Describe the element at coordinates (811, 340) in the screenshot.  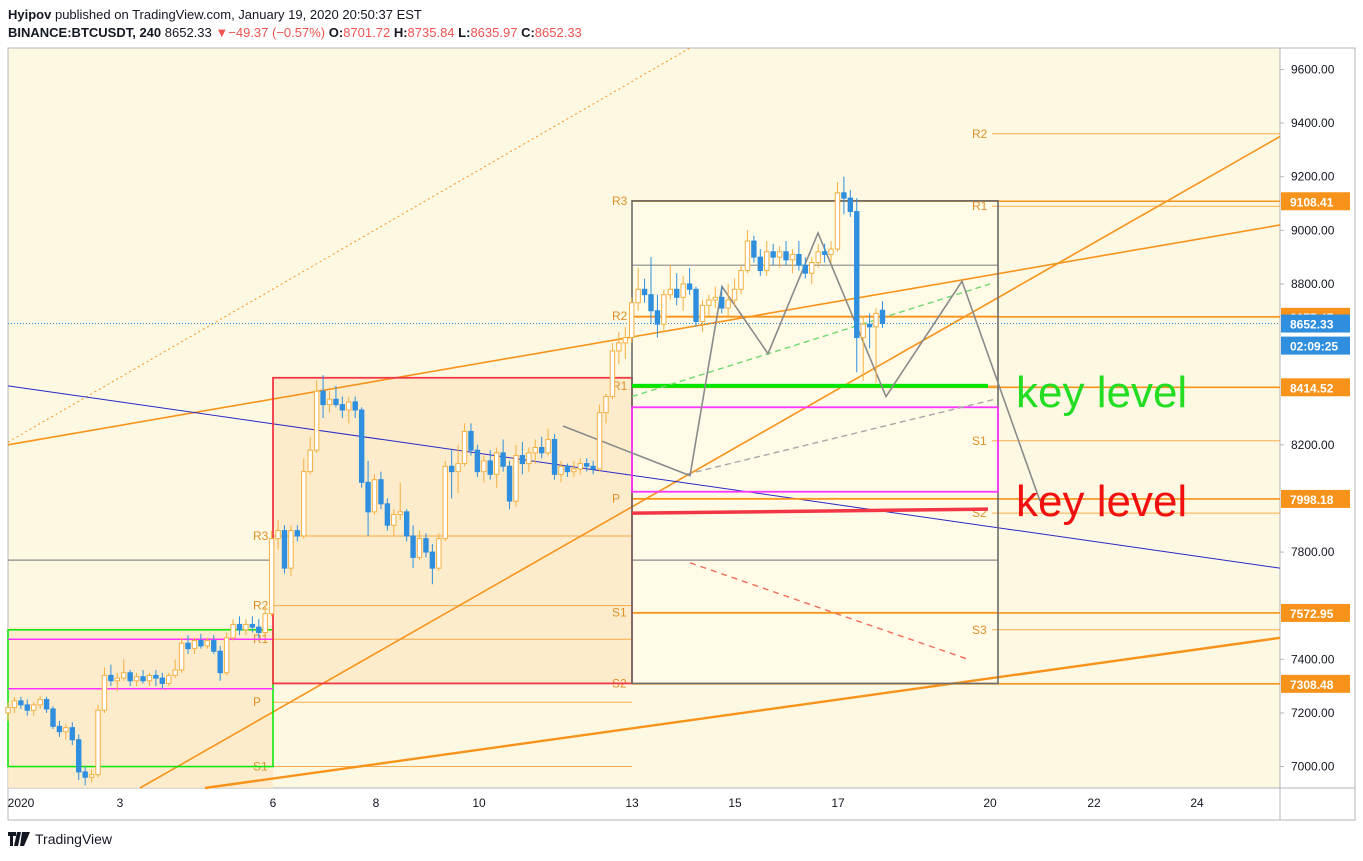
I see `green-dashed-projection` at that location.